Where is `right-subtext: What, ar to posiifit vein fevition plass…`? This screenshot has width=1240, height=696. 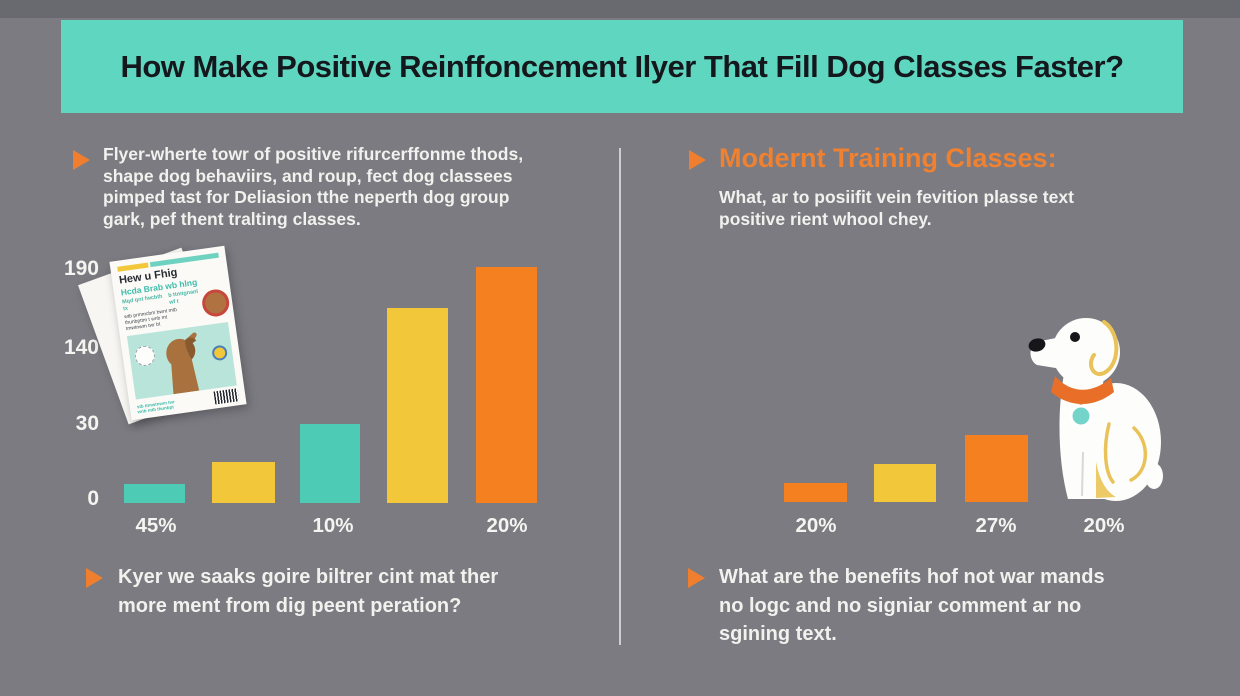
right-subtext: What, ar to posiifit vein fevition plass… is located at coordinates (954, 208).